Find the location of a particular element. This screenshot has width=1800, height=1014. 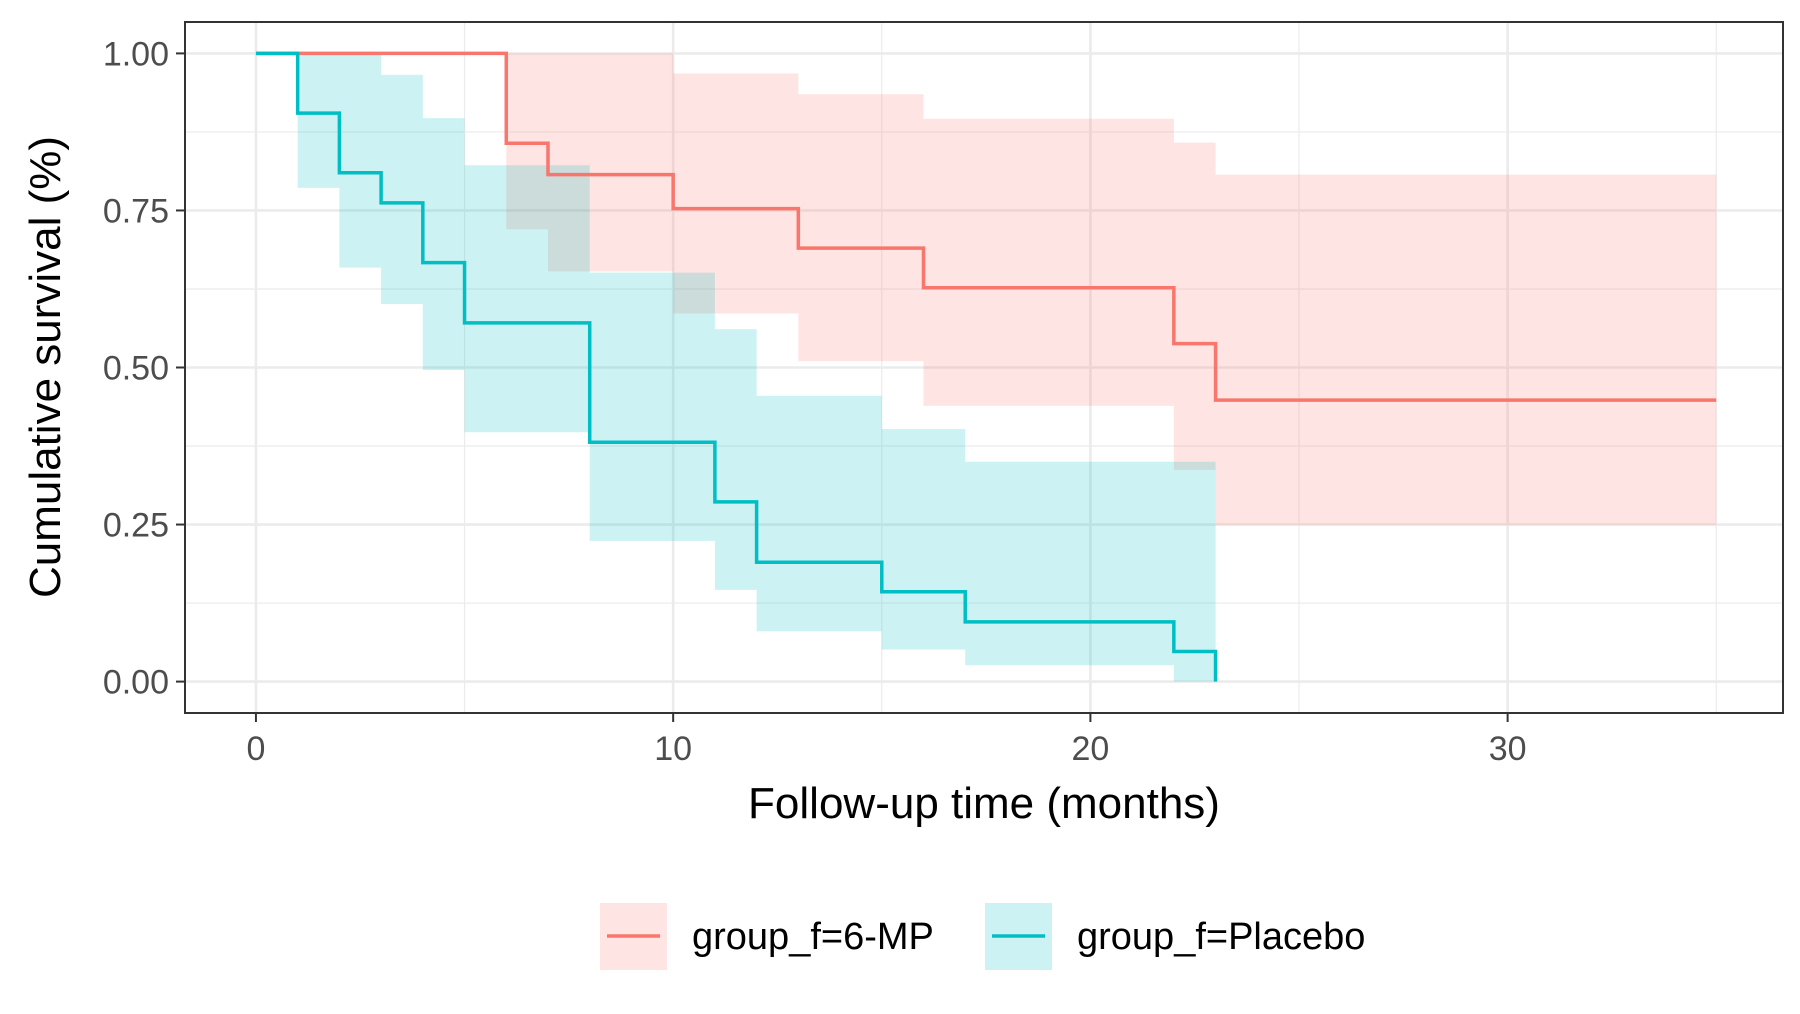

y-axis: 0.00 0.25 0.50 0.75 1.00 is located at coordinates (144, 368).